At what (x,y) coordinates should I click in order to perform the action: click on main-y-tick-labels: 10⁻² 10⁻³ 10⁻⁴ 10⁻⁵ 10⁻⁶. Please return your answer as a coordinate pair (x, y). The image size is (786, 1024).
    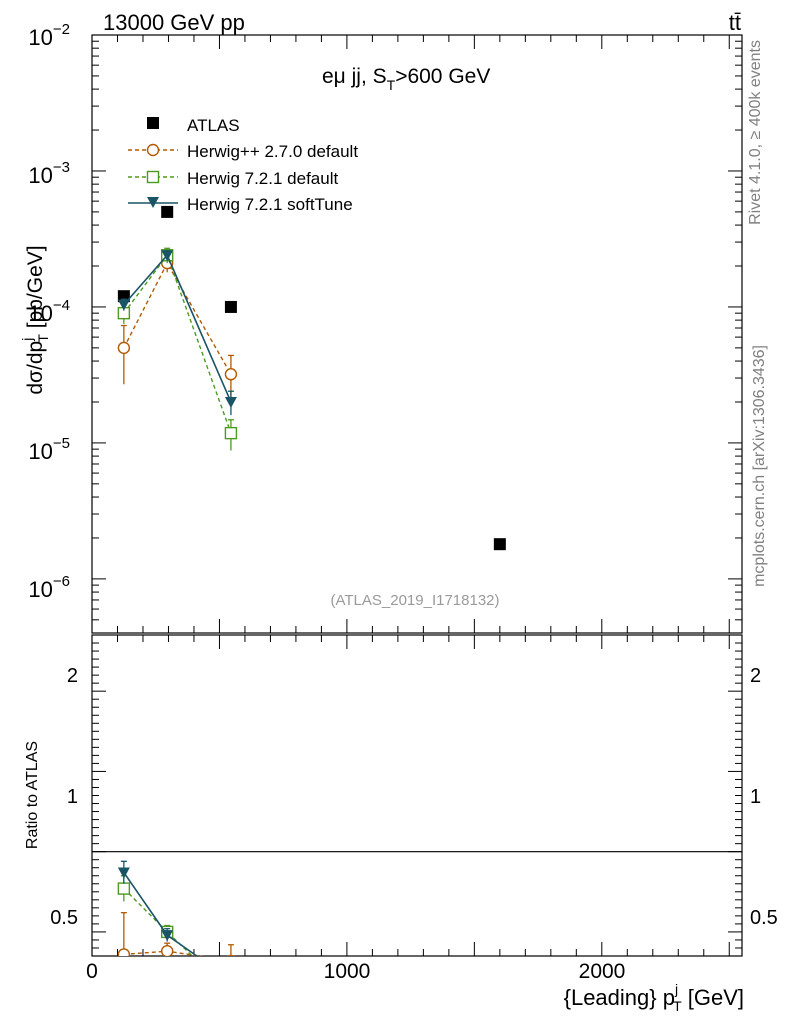
    Looking at the image, I should click on (49, 311).